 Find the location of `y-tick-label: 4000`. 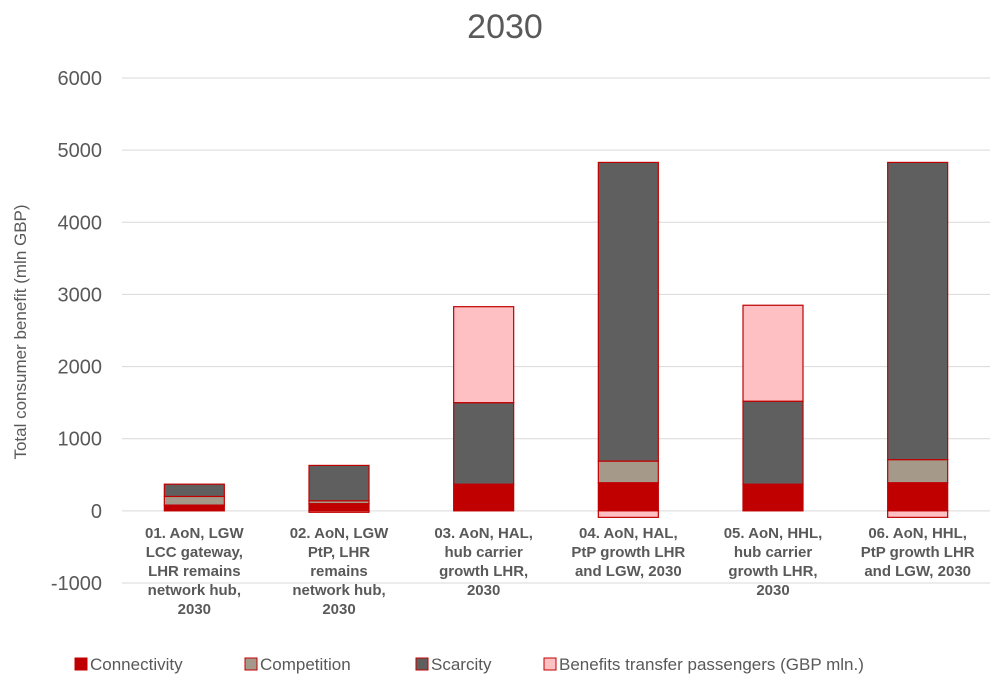

y-tick-label: 4000 is located at coordinates (80, 223).